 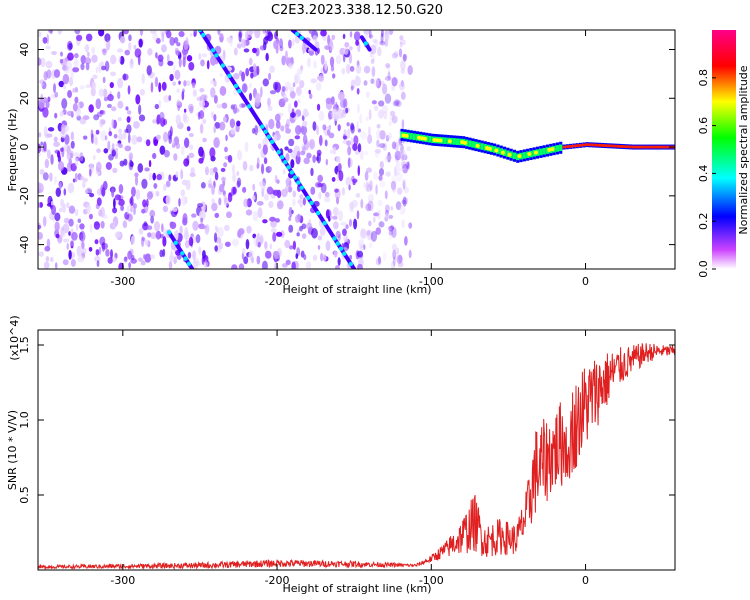 I want to click on colorbar-tick-label: 0.6, so click(x=703, y=126).